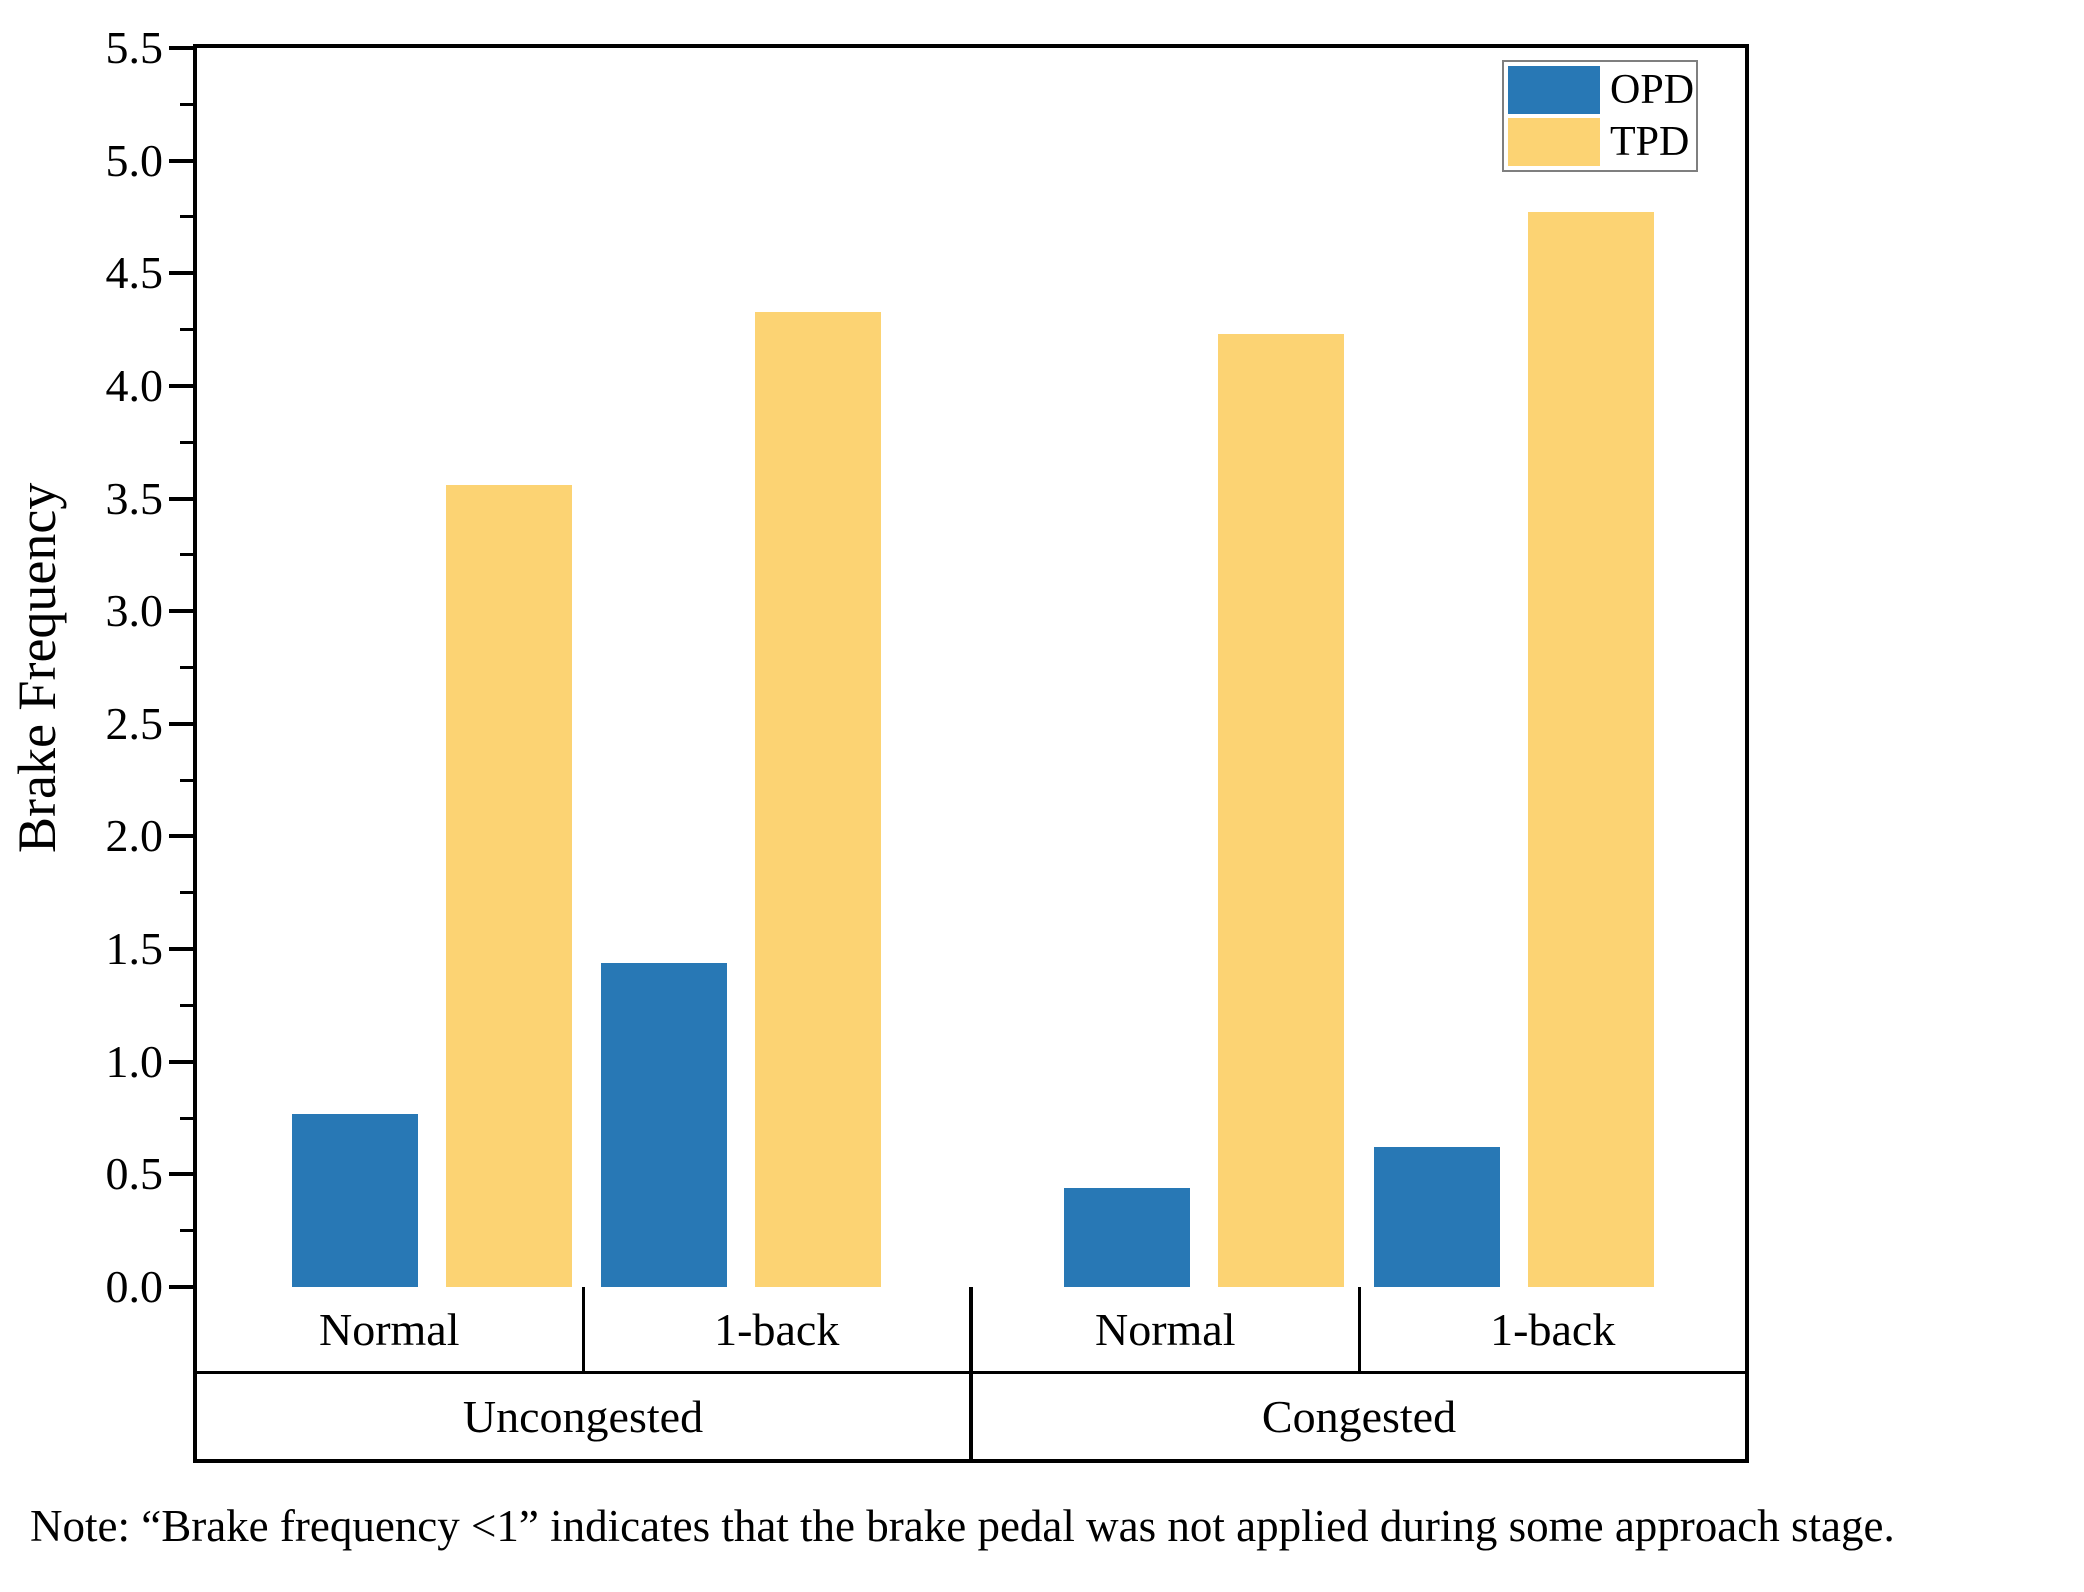  Describe the element at coordinates (134, 385) in the screenshot. I see `y-tick-label: 4.0` at that location.